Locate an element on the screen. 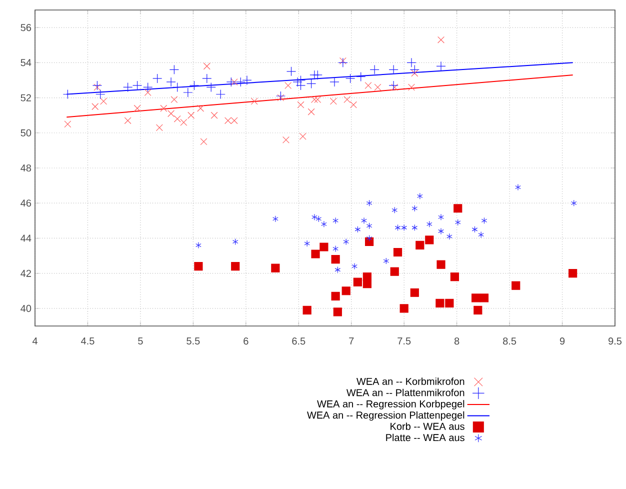  x-tick-label: 7.5 is located at coordinates (404, 341).